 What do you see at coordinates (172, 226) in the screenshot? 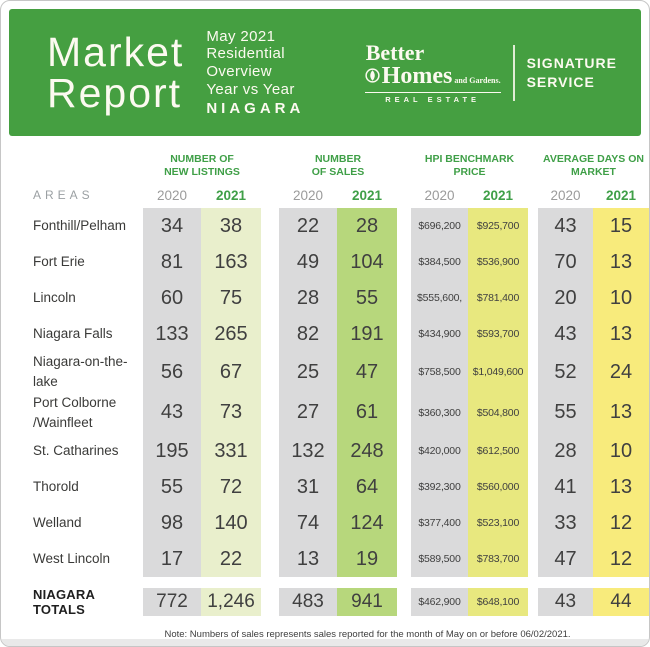
I see `new-listings-2020-value: 34` at bounding box center [172, 226].